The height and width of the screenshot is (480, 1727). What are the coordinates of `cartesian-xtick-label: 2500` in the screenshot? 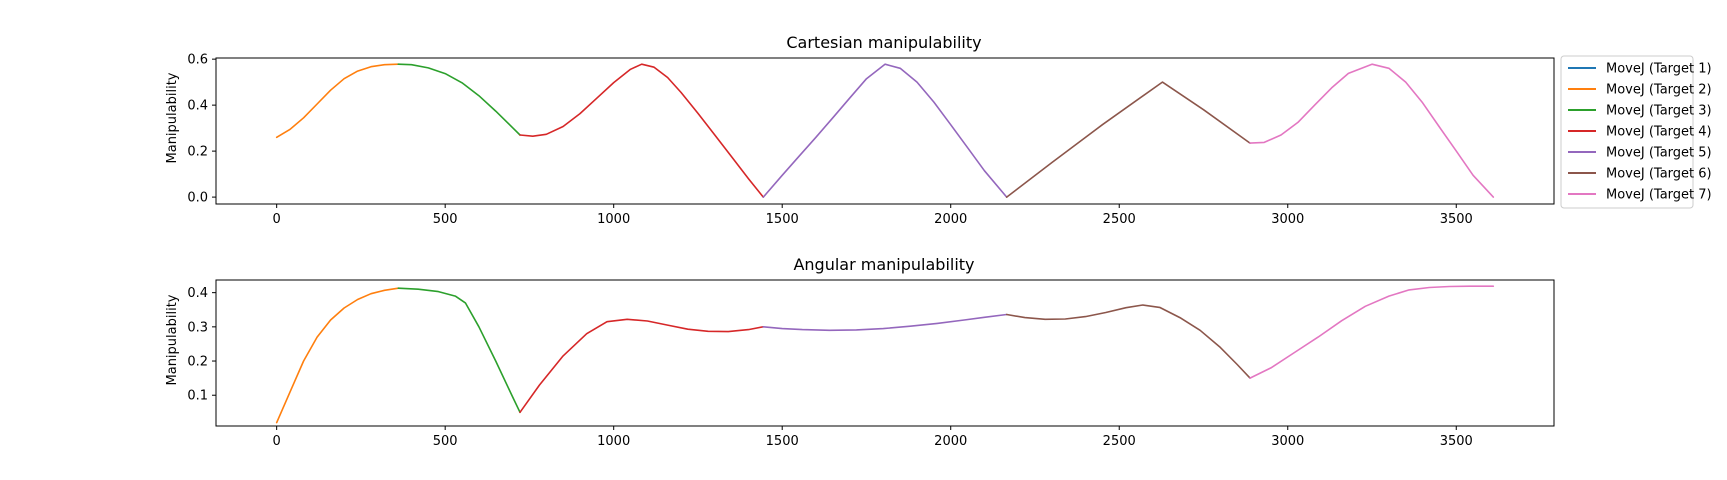 It's located at (1119, 219).